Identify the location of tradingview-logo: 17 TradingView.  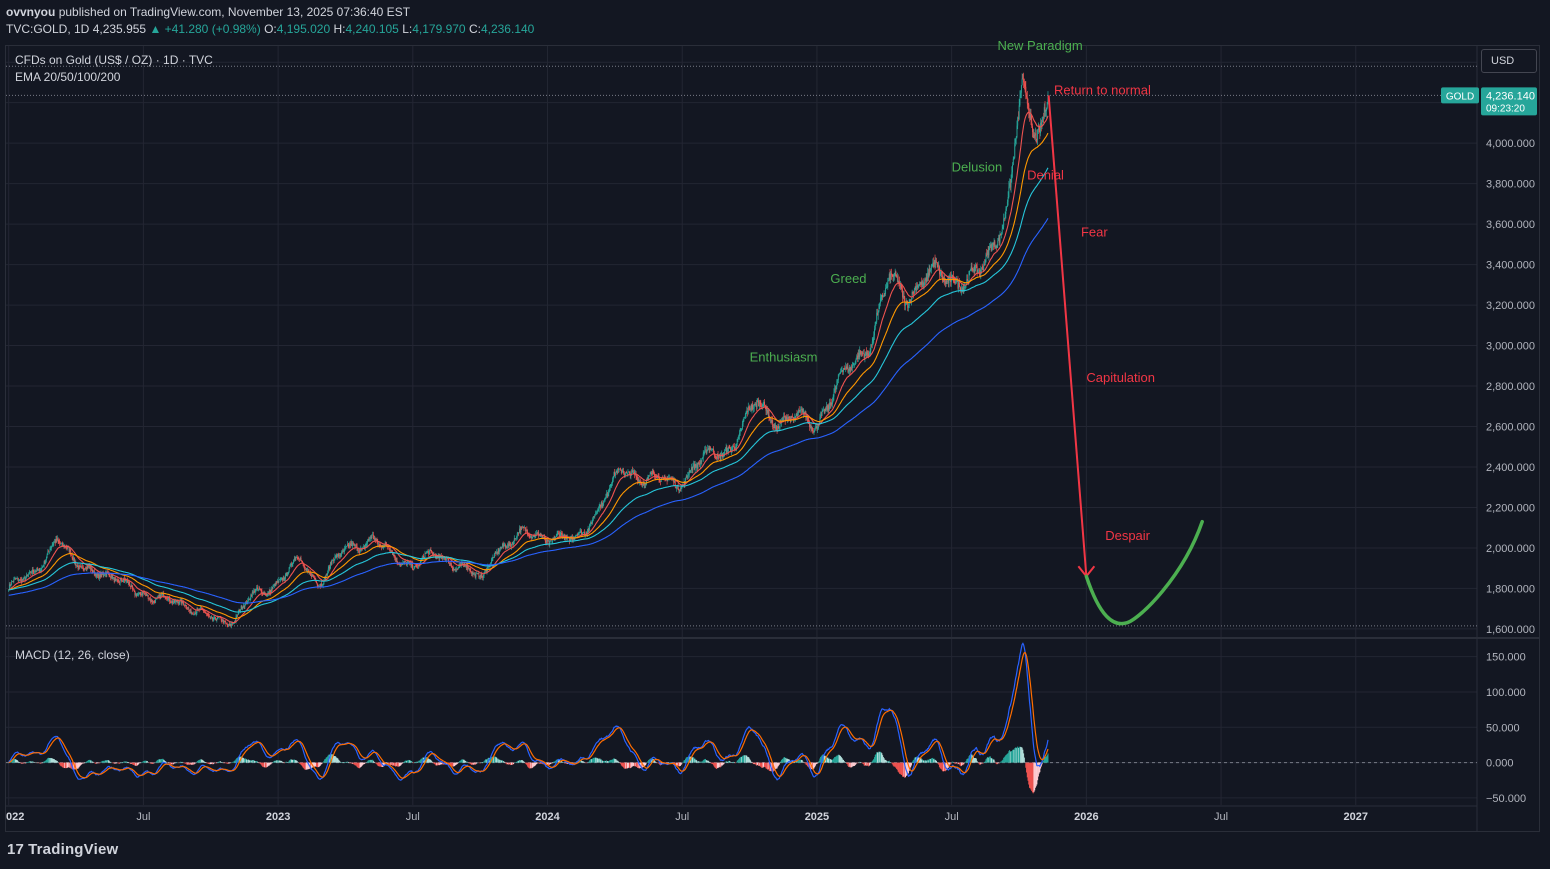
(63, 849).